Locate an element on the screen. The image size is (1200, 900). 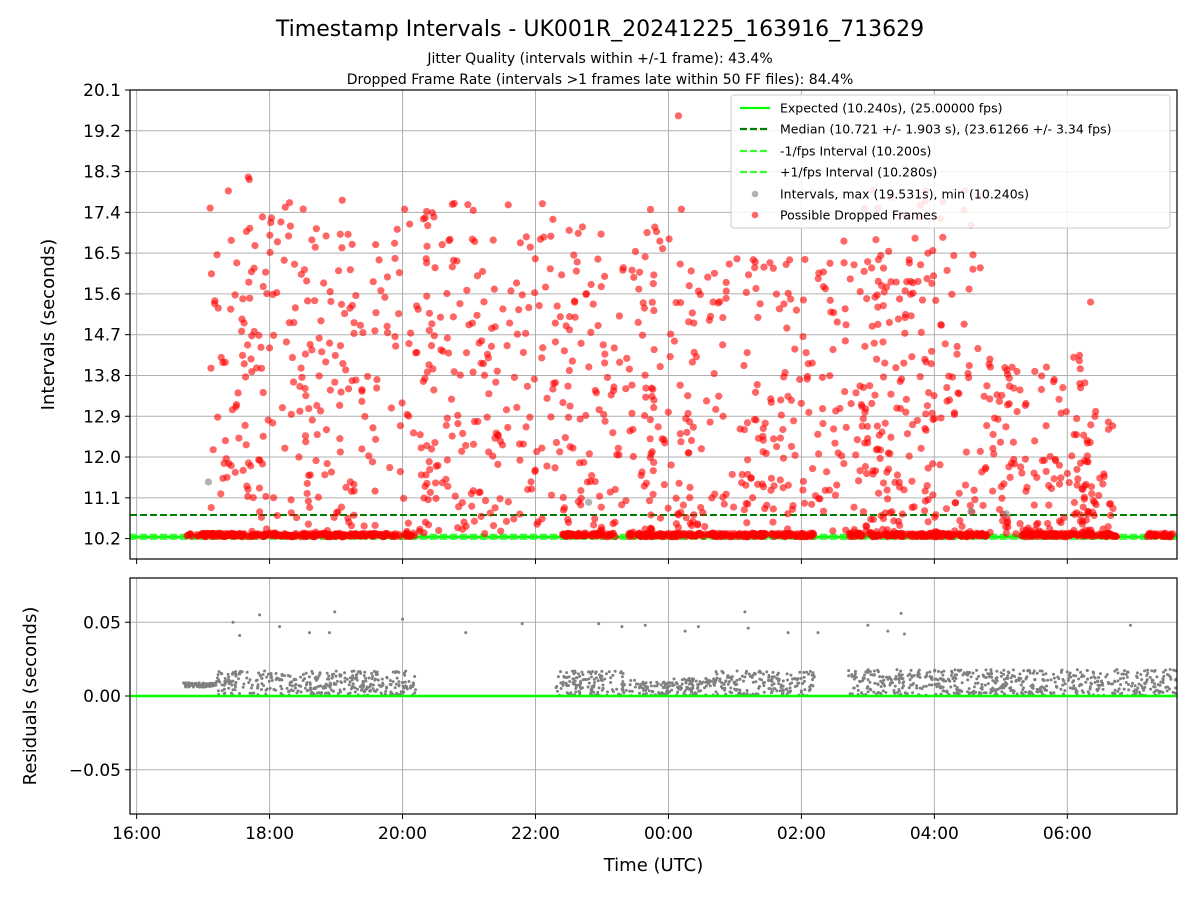
y-tick-label: 0.05 is located at coordinates (102, 623).